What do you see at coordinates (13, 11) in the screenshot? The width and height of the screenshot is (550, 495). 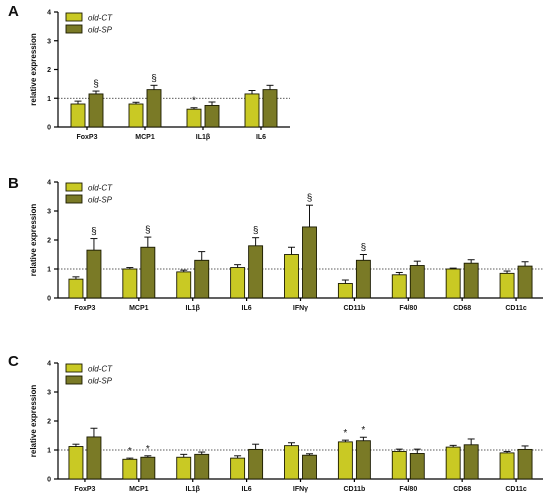 I see `panel-letter: A` at bounding box center [13, 11].